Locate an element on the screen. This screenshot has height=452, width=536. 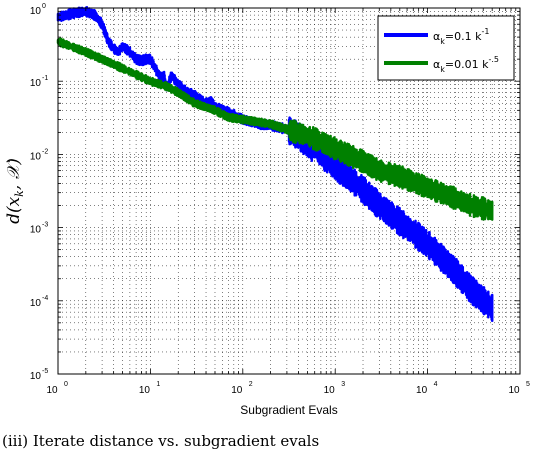
y-tick-label-exponent: 0 is located at coordinates (44, 6).